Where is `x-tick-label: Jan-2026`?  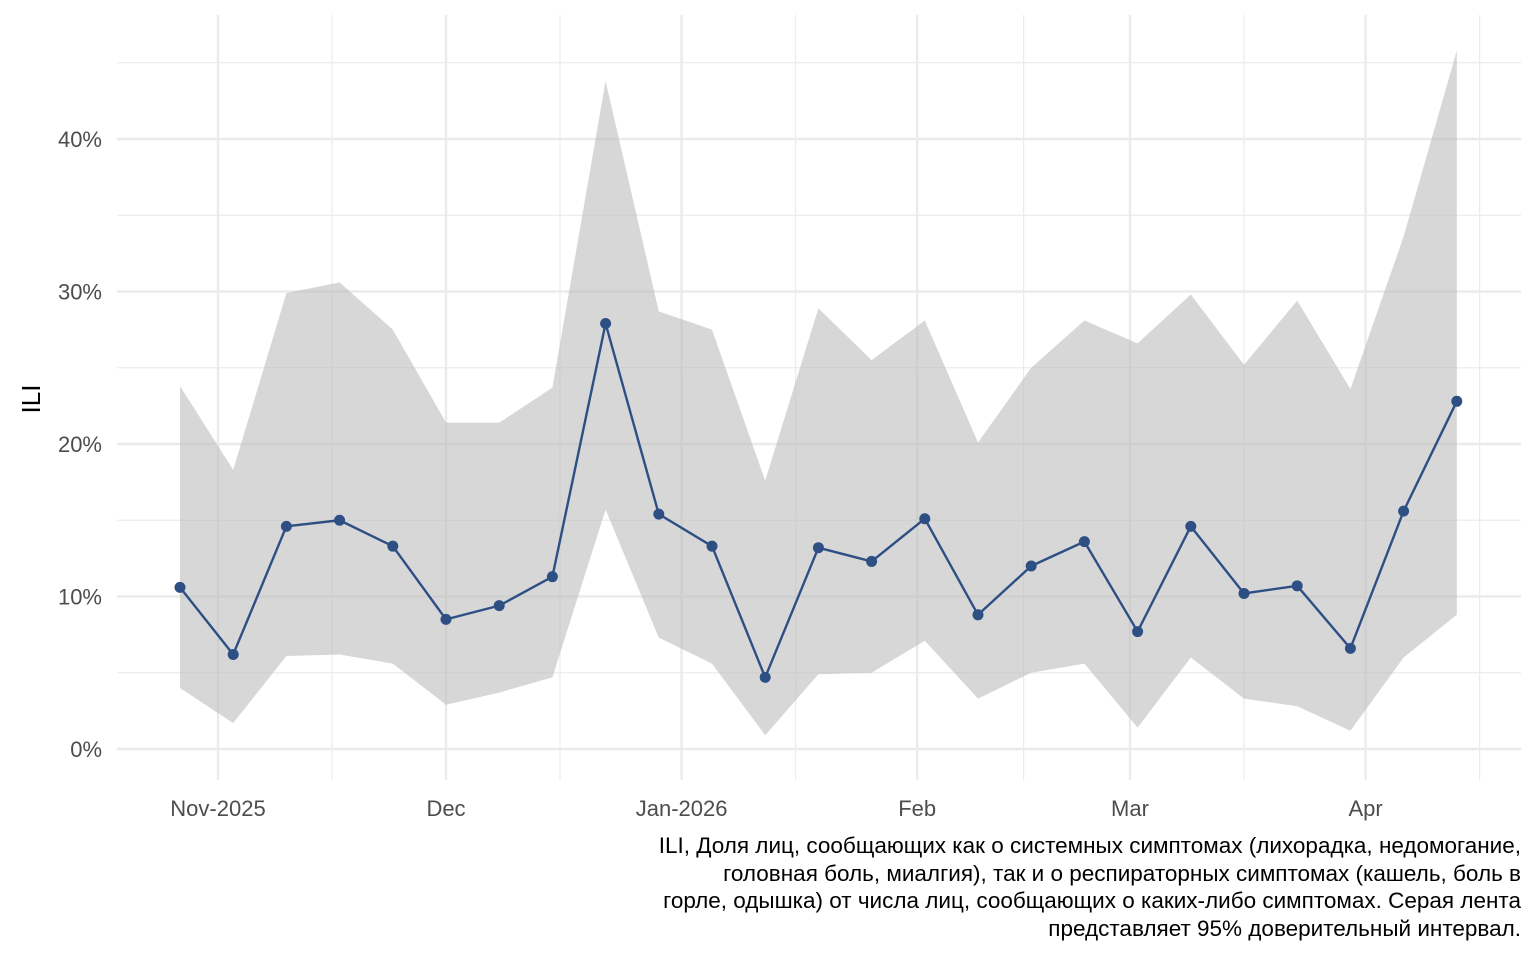 x-tick-label: Jan-2026 is located at coordinates (682, 808).